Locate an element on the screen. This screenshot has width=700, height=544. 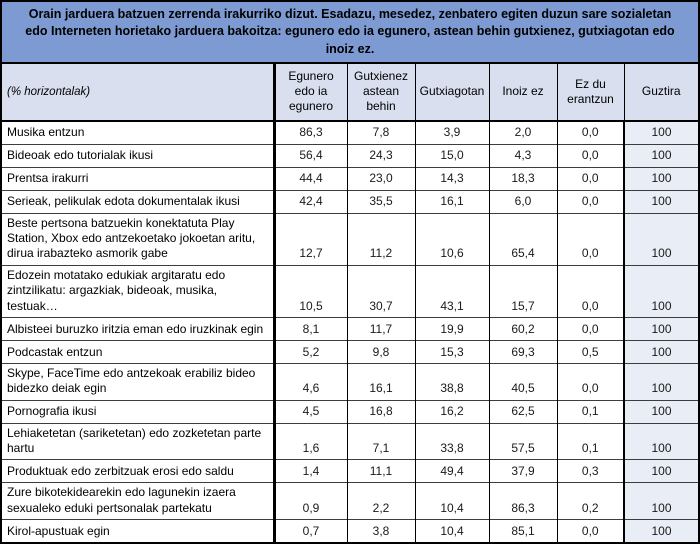
value-cell: 1,4 is located at coordinates (309, 471).